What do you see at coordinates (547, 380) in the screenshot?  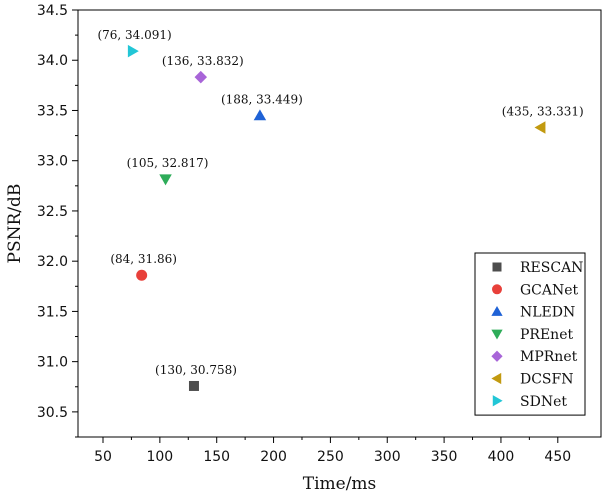 I see `legend-label-dcsfn: DCSFN` at bounding box center [547, 380].